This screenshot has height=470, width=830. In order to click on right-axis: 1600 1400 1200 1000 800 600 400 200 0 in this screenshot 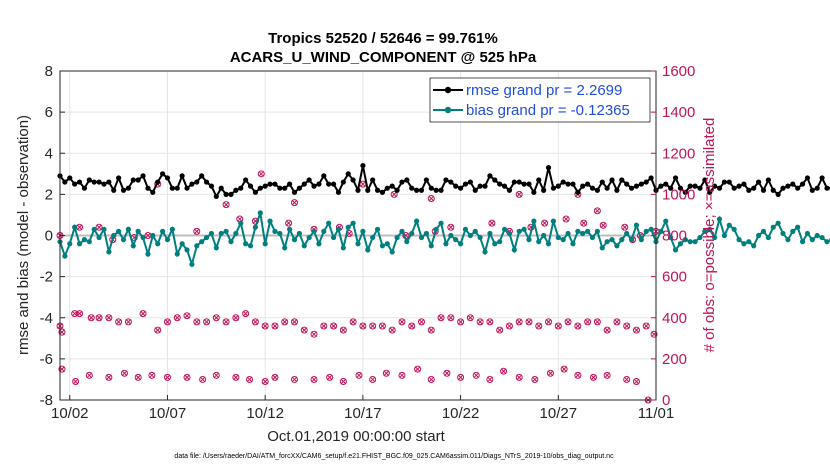, I will do `click(673, 236)`.